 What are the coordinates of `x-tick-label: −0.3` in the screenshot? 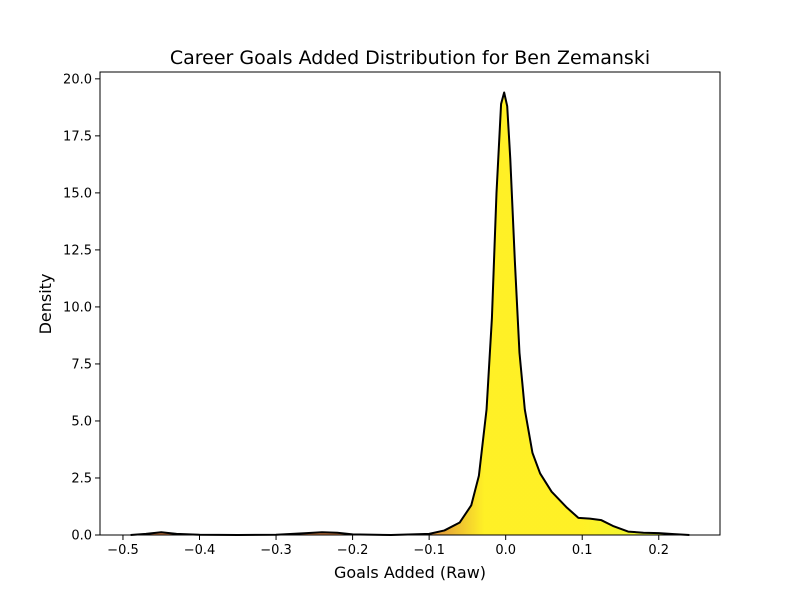 It's located at (276, 550).